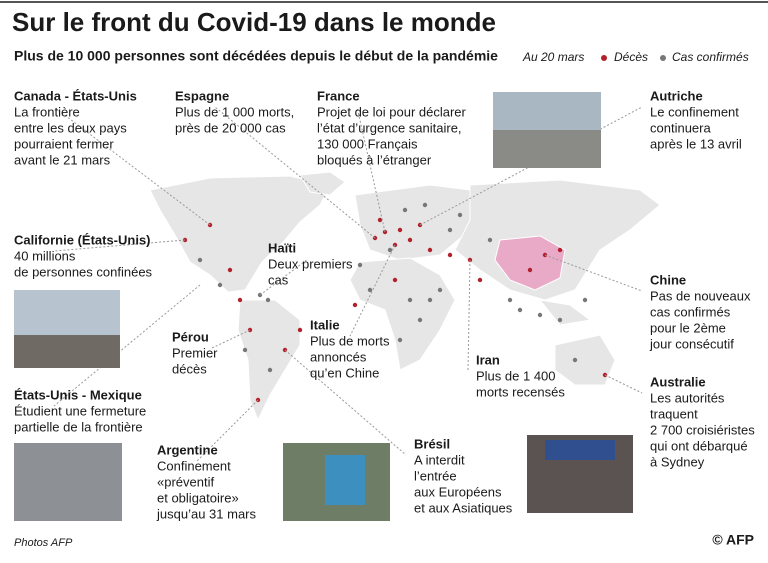 The image size is (768, 563). Describe the element at coordinates (67, 351) in the screenshot. I see `photo-california-ground` at that location.